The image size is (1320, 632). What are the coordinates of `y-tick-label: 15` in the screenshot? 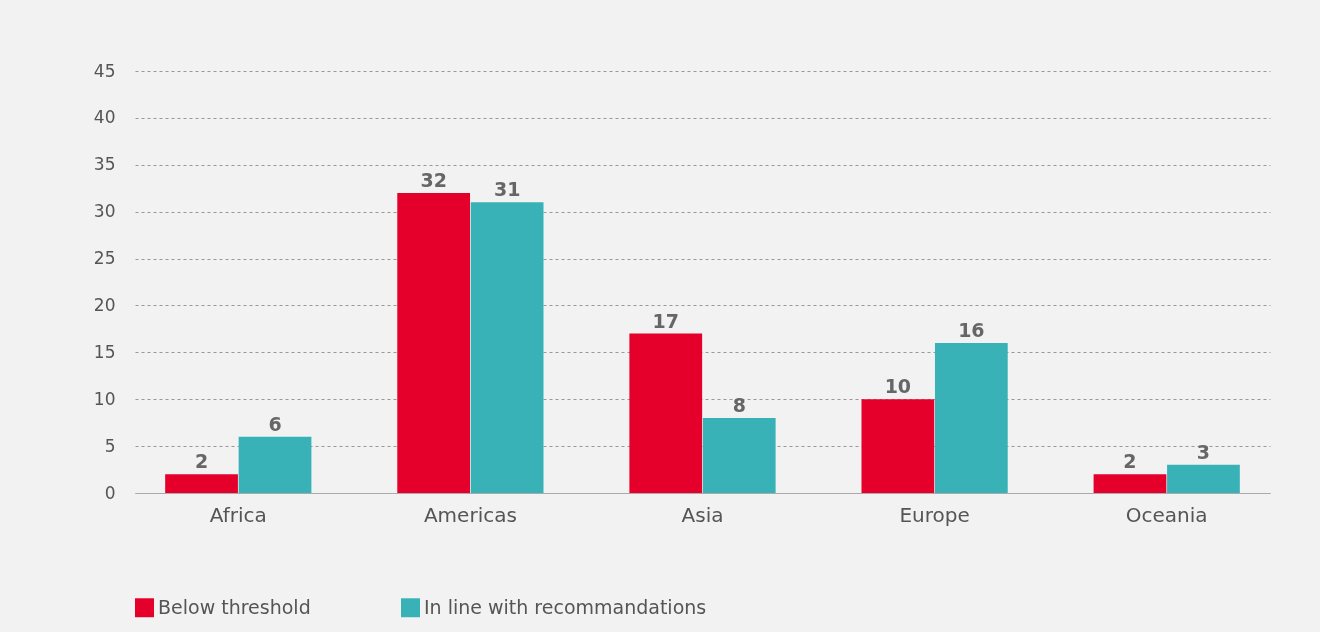 It's located at (104, 351).